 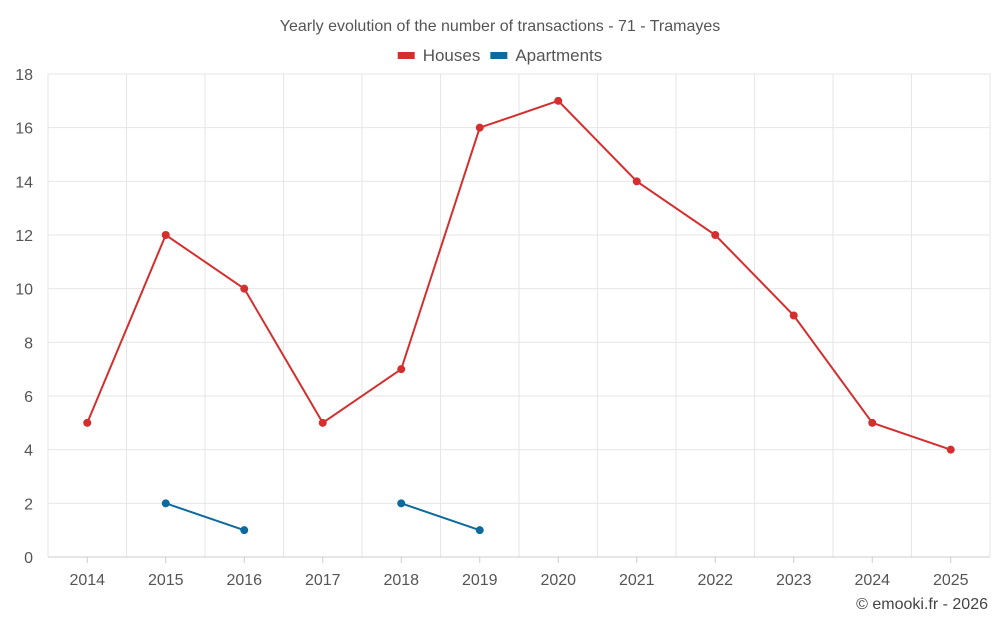 What do you see at coordinates (28, 504) in the screenshot?
I see `y-tick-label: 2` at bounding box center [28, 504].